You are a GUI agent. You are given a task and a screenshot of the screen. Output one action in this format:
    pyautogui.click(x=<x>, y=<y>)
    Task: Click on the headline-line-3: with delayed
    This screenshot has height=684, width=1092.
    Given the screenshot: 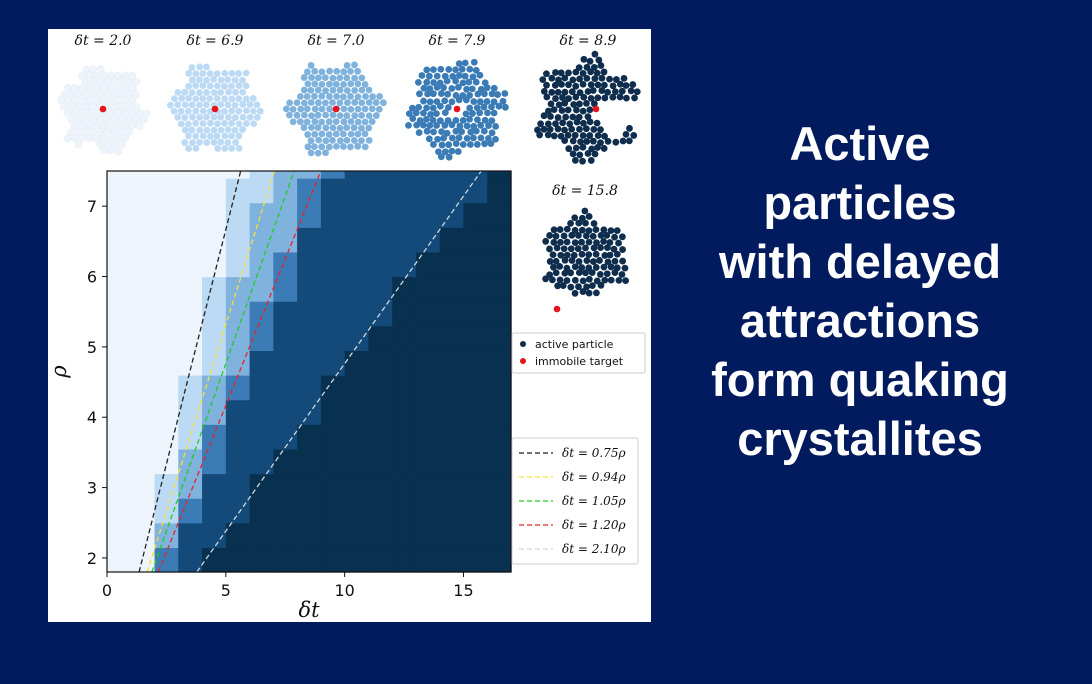 What is the action you would take?
    pyautogui.click(x=860, y=261)
    